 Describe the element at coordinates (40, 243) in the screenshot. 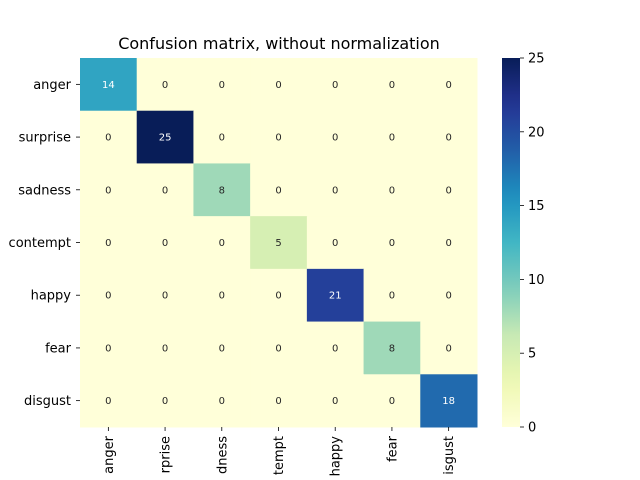

I see `row-tick-label: contempt` at that location.